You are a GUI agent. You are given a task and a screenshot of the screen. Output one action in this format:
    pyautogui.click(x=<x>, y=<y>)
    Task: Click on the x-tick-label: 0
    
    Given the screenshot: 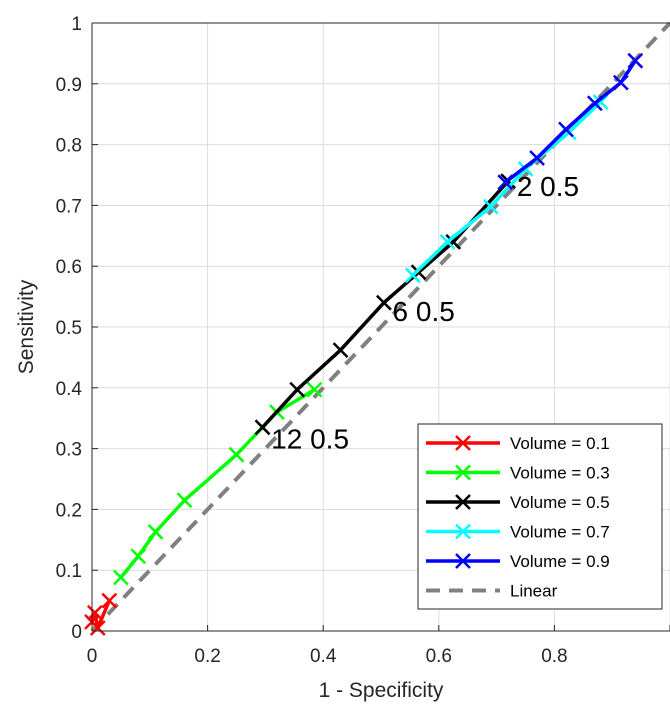 What is the action you would take?
    pyautogui.click(x=92, y=656)
    